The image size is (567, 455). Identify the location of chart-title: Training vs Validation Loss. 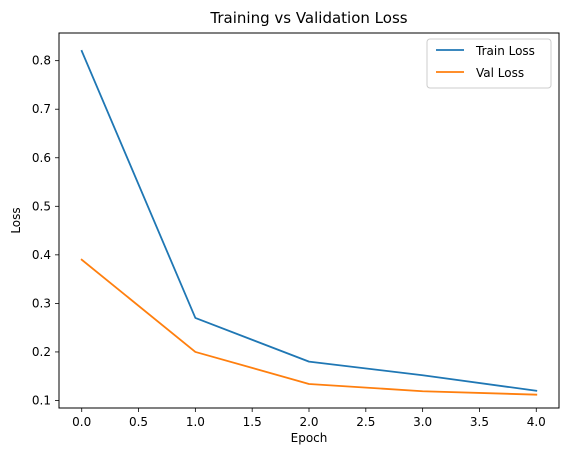
(308, 18).